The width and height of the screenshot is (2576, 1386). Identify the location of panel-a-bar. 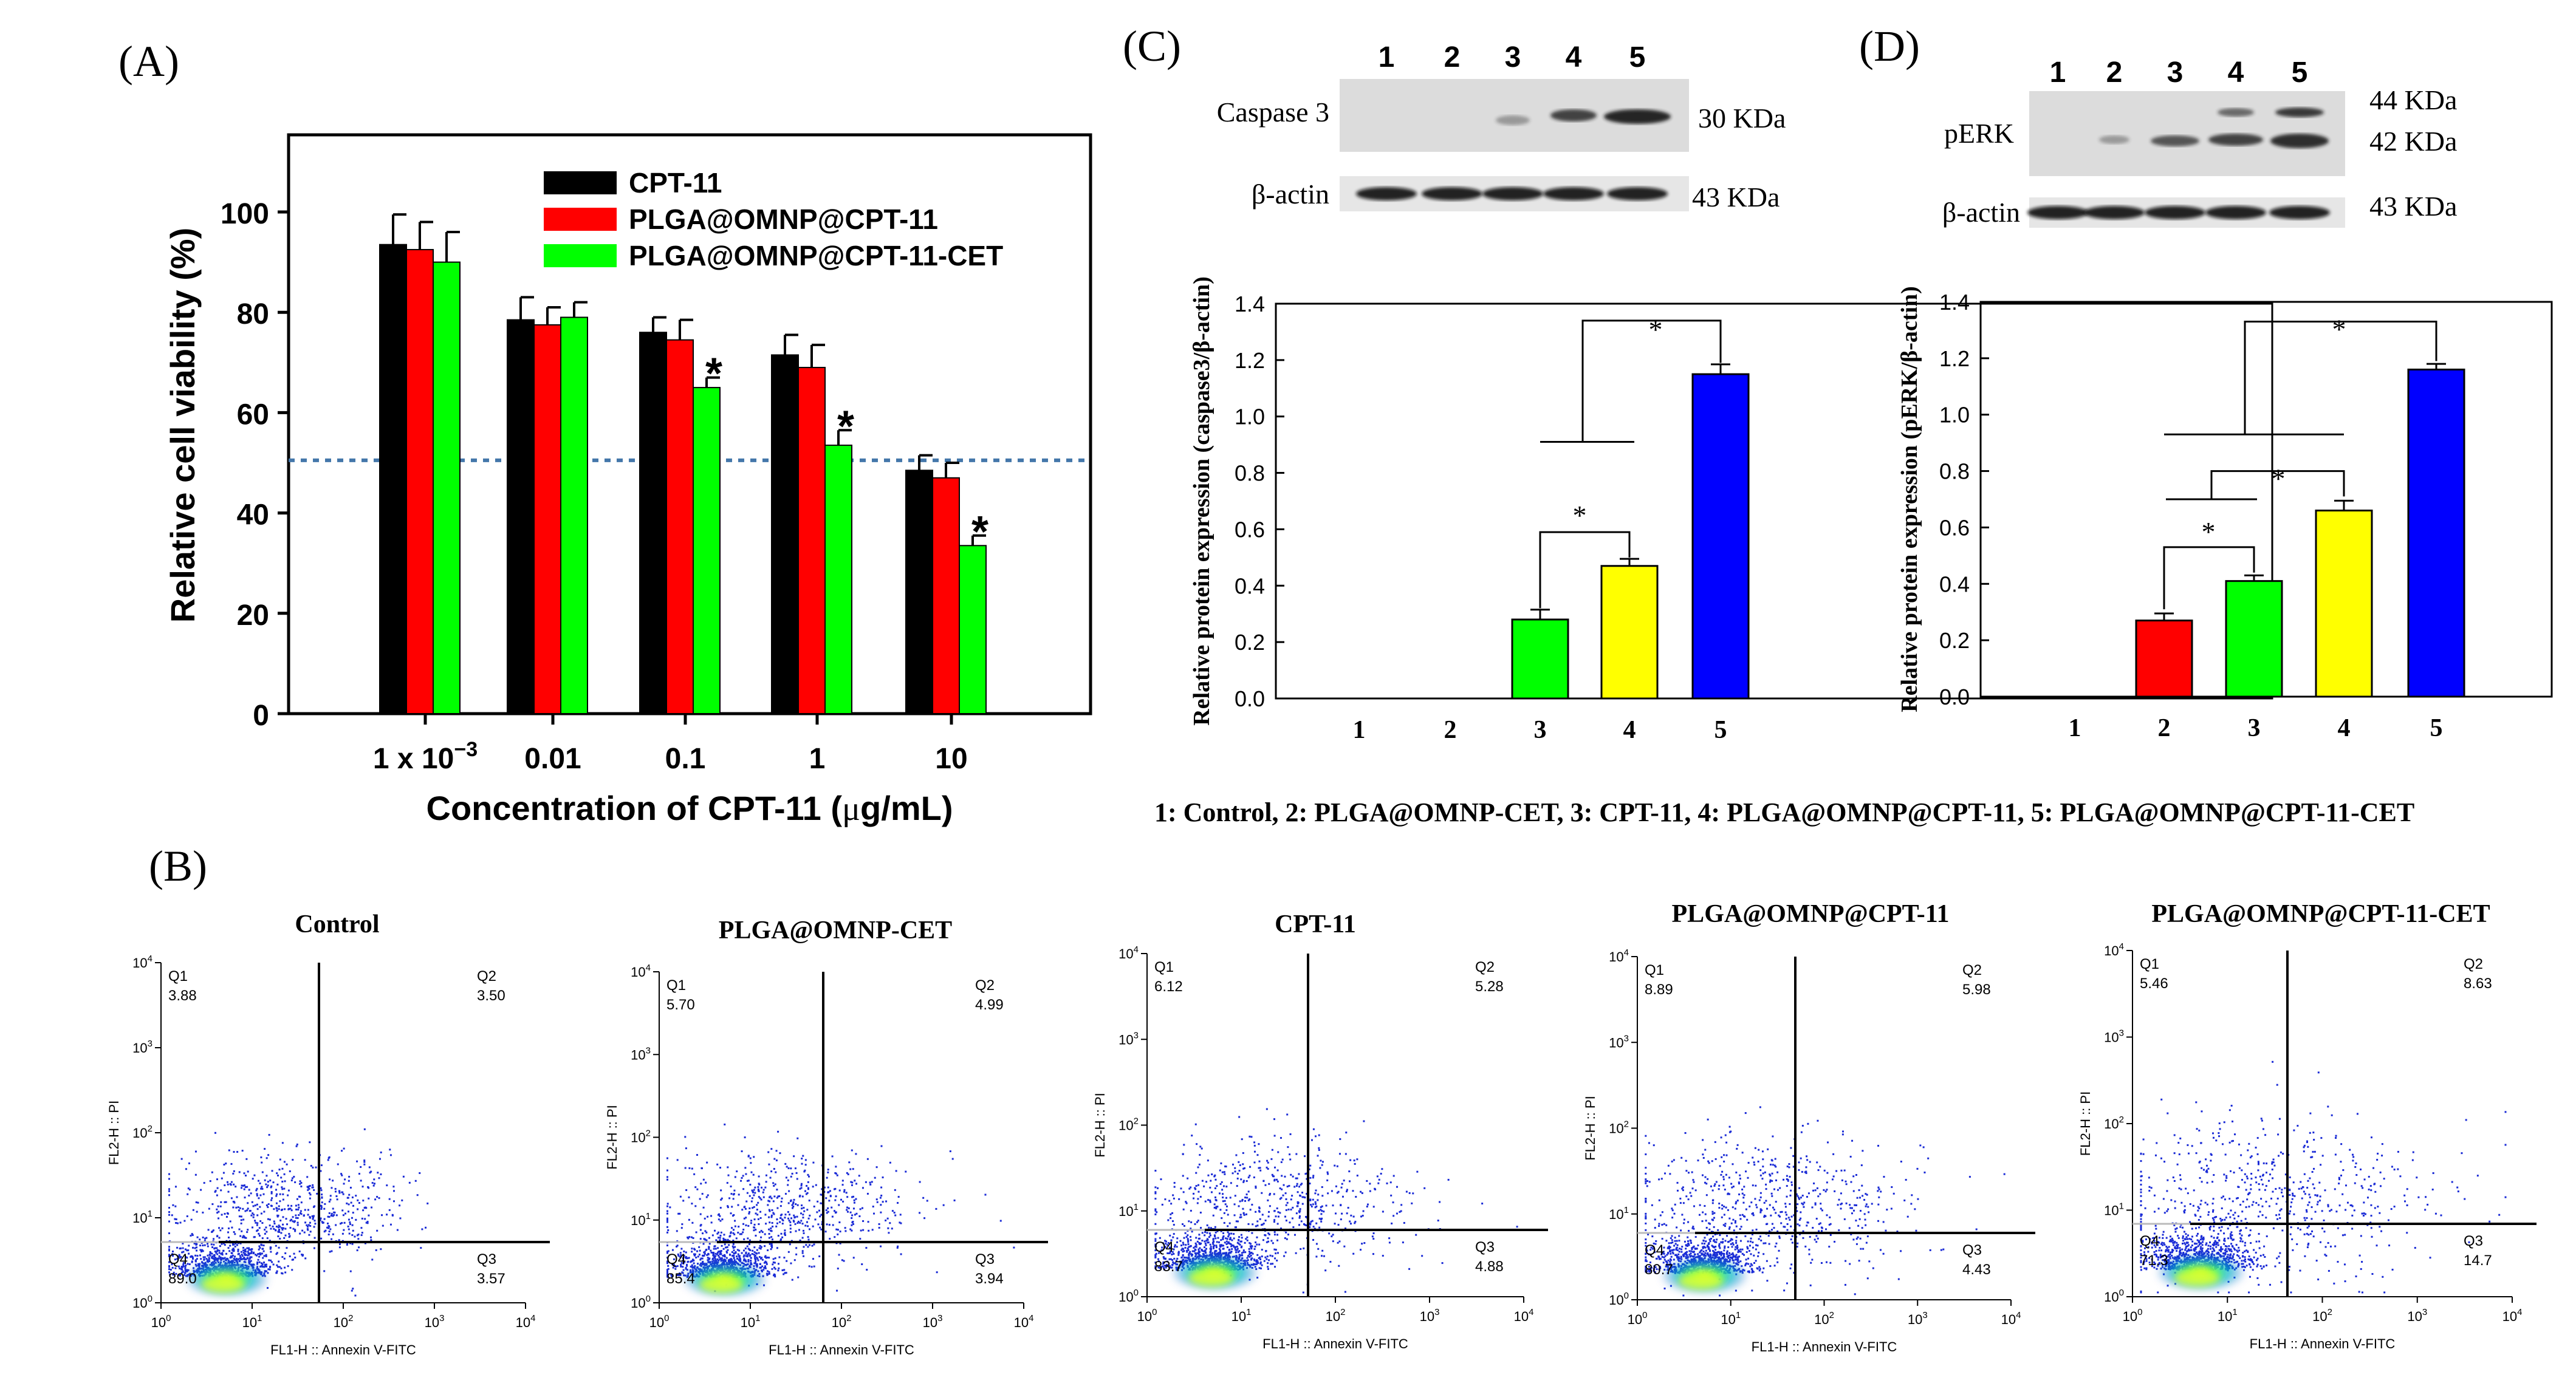
(946, 596).